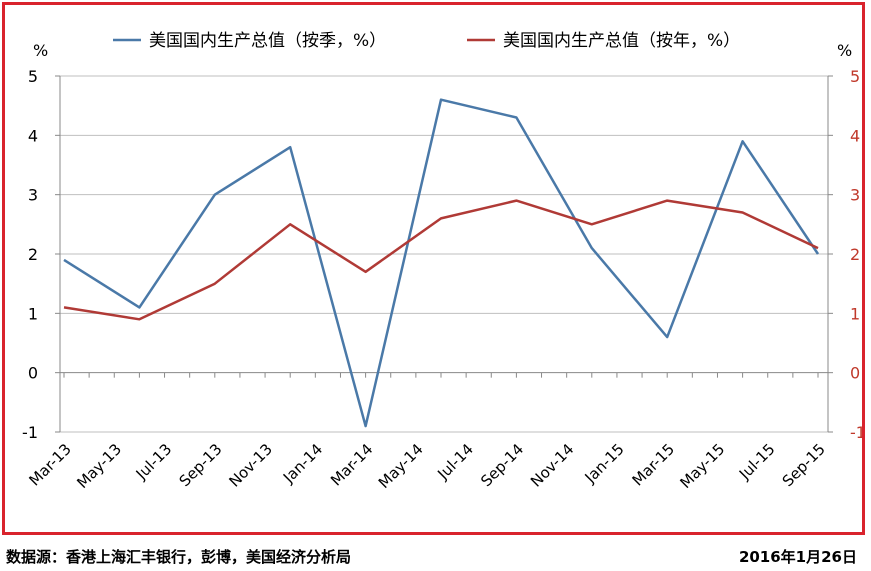 The height and width of the screenshot is (571, 871). I want to click on y-axis-left-ticks: -1 0 1 2 3 4 5, so click(30, 254).